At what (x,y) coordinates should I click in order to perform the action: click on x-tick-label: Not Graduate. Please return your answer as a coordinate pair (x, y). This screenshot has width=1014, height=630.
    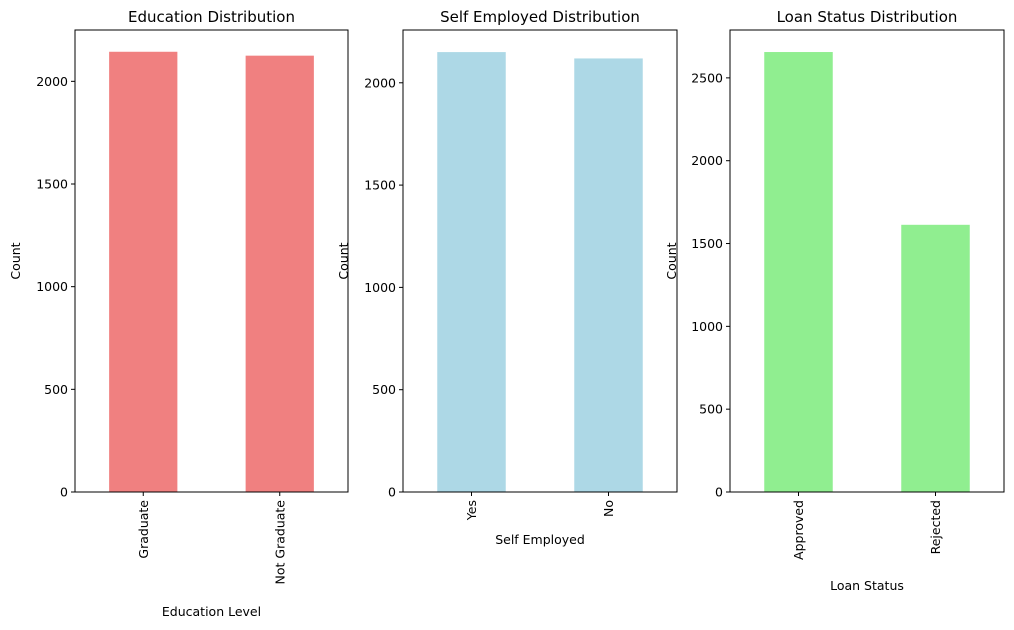
    Looking at the image, I should click on (279, 542).